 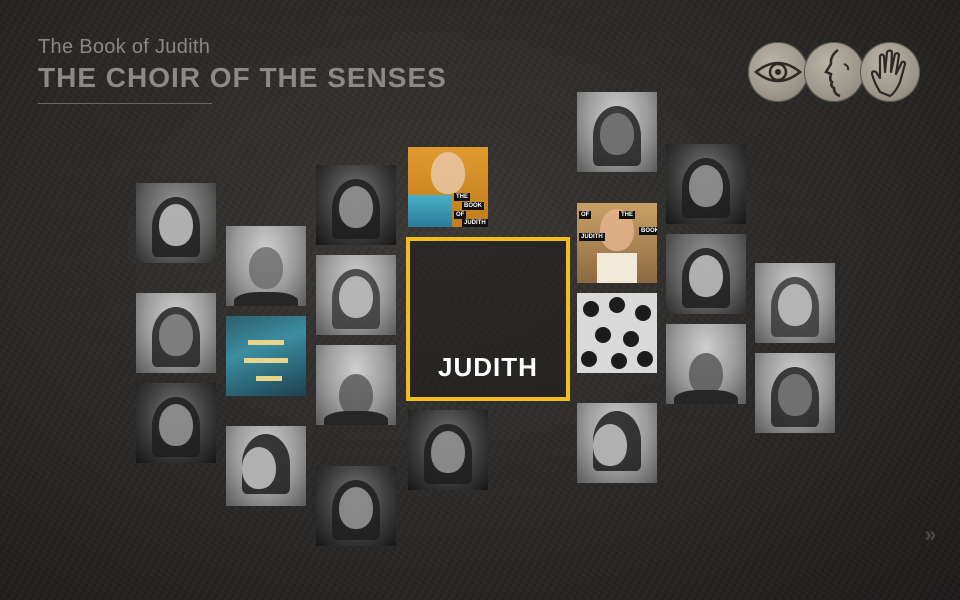 What do you see at coordinates (617, 243) in the screenshot?
I see `singer-video-tile: OF THE JUDITH BOOK` at bounding box center [617, 243].